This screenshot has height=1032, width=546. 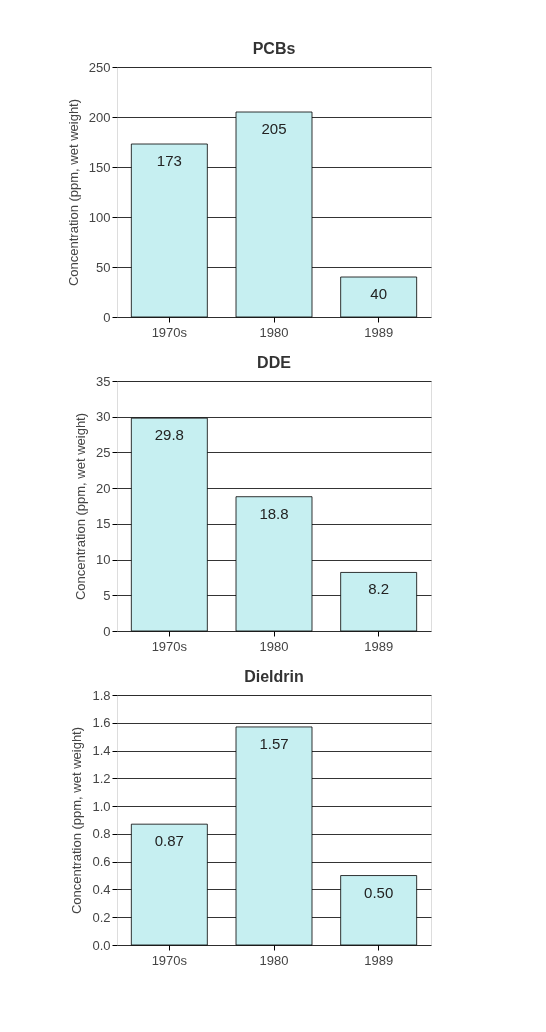 What do you see at coordinates (274, 743) in the screenshot?
I see `data-label: 1.57` at bounding box center [274, 743].